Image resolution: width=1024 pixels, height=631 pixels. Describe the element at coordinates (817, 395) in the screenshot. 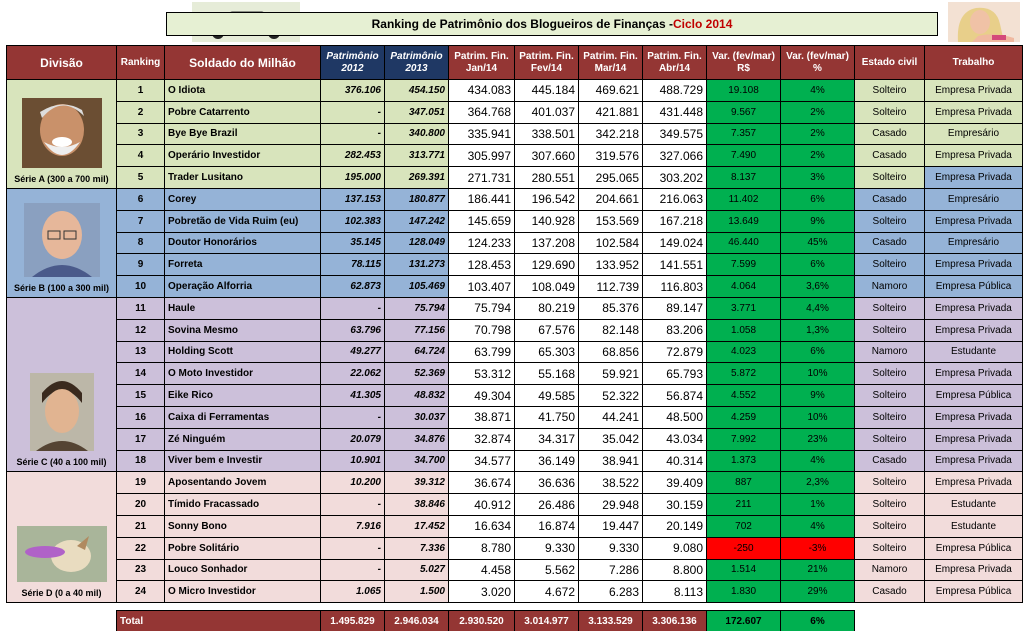

I see `var-pct: 9%` at that location.